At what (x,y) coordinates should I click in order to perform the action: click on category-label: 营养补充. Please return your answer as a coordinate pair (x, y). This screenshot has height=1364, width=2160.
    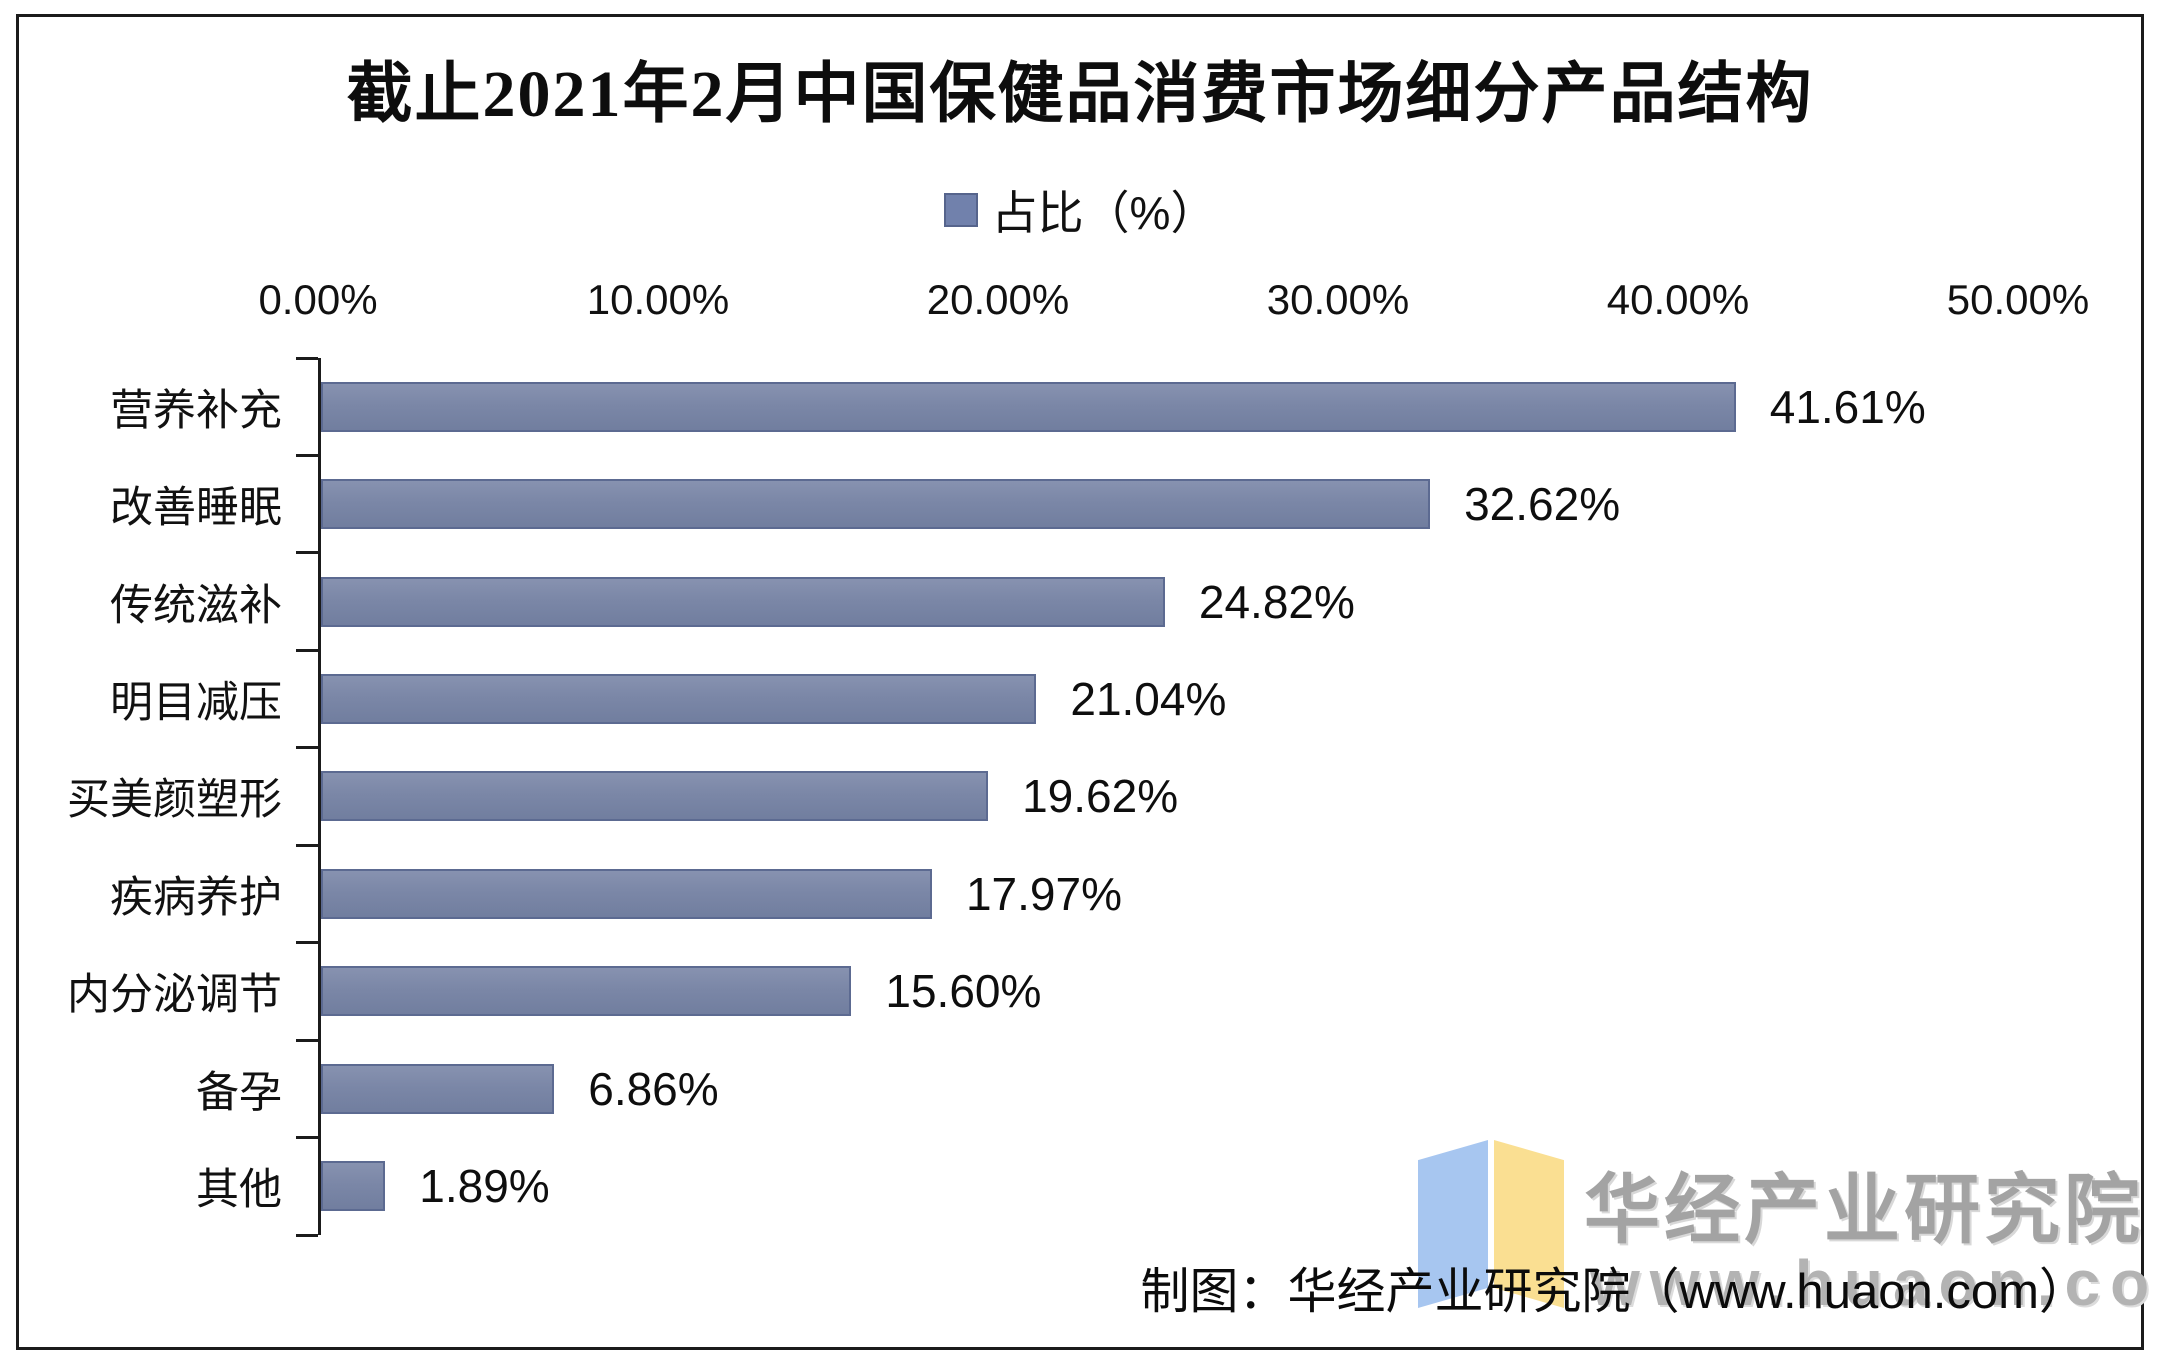
    Looking at the image, I should click on (196, 410).